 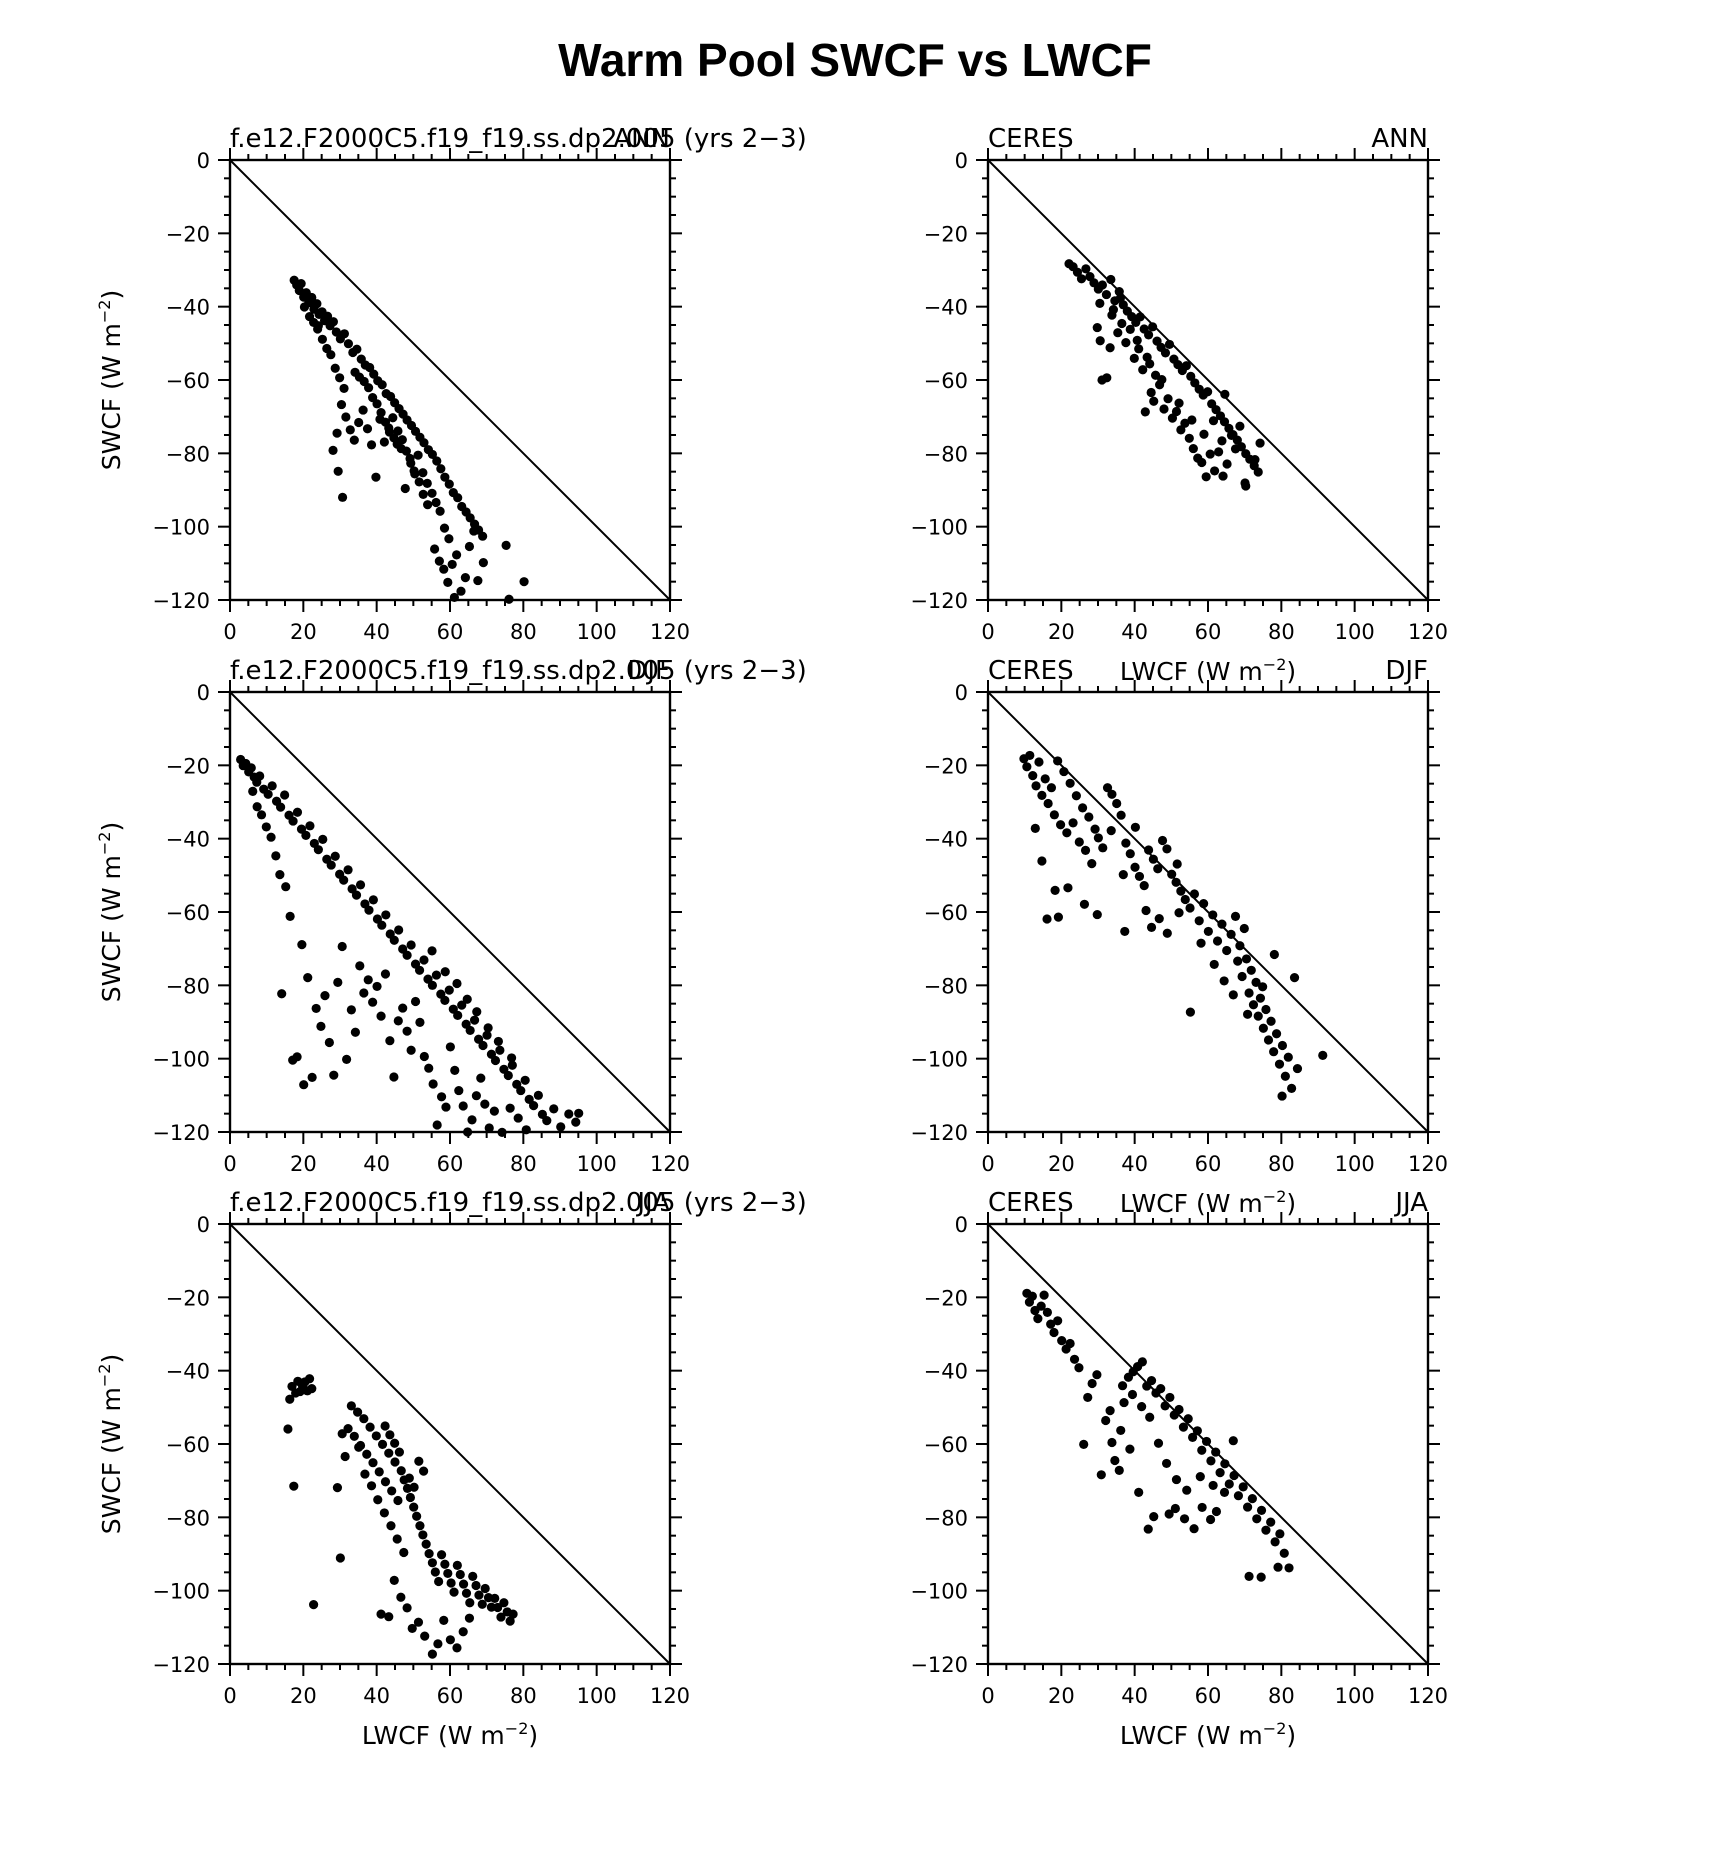 What do you see at coordinates (987, 1696) in the screenshot?
I see `x-tick-label: 0` at bounding box center [987, 1696].